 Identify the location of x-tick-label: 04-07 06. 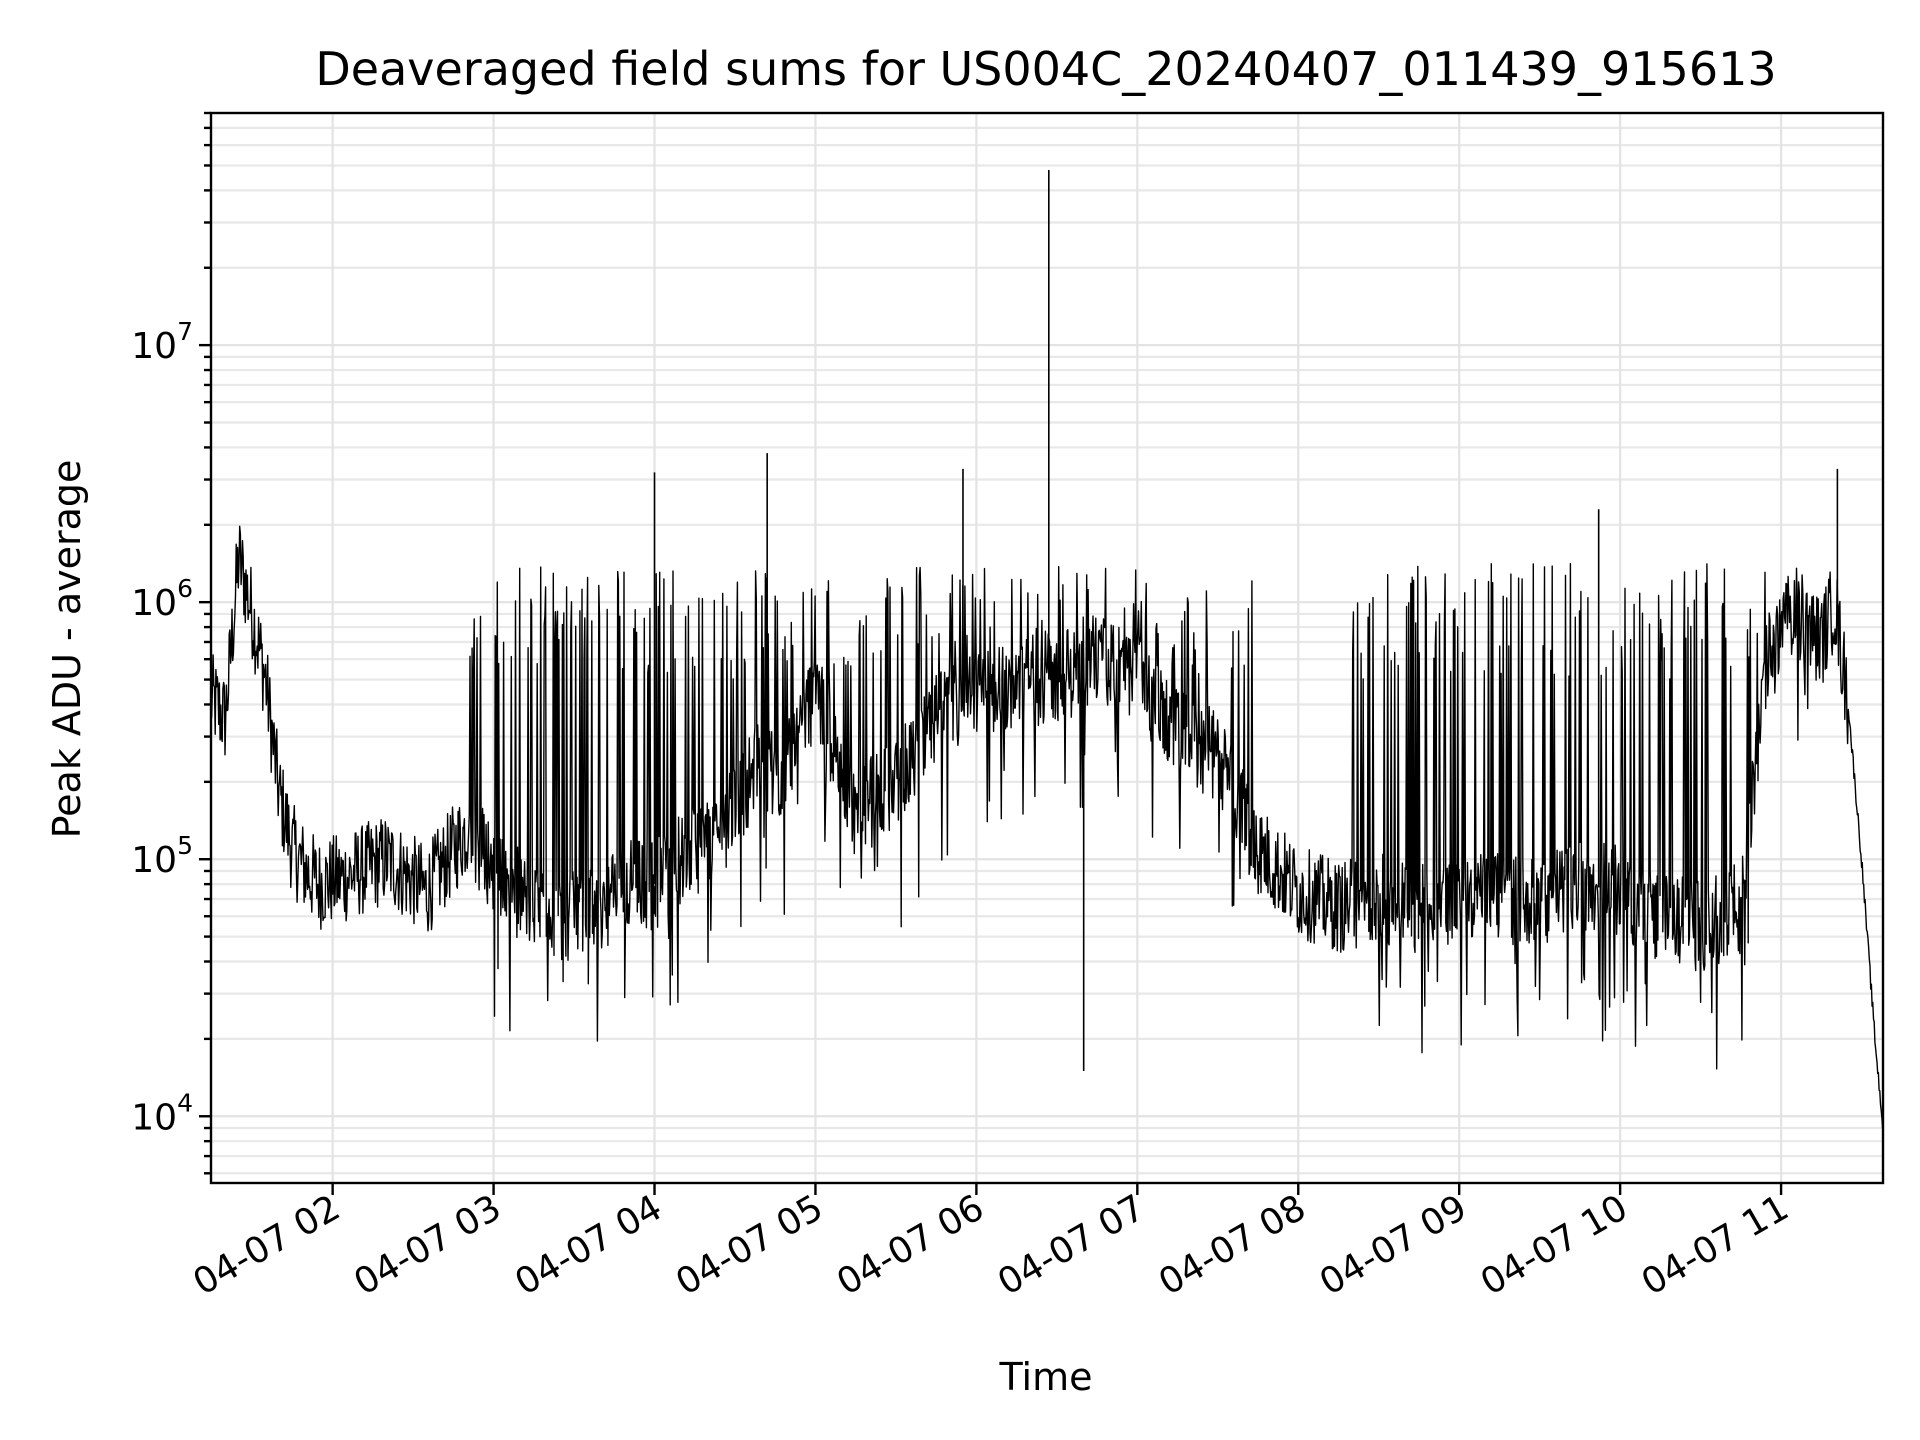
(910, 1245).